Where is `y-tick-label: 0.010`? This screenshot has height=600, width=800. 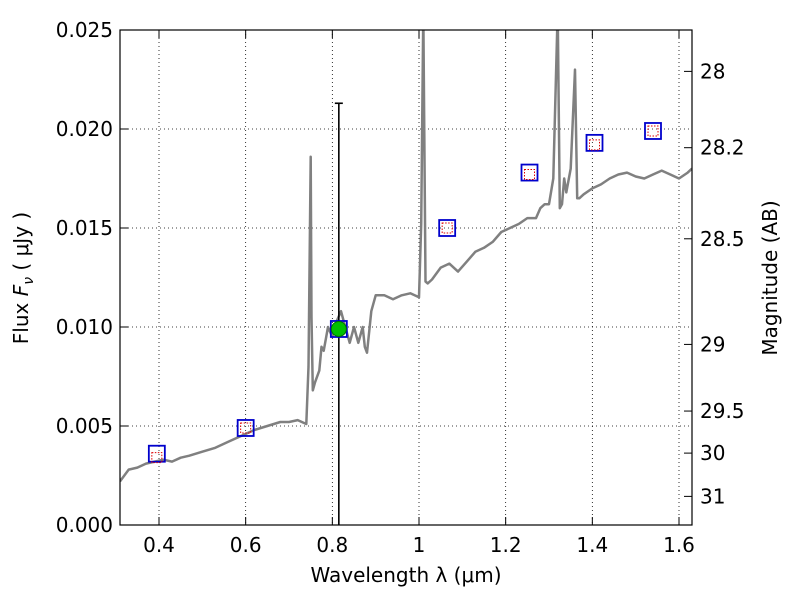 y-tick-label: 0.010 is located at coordinates (84, 327).